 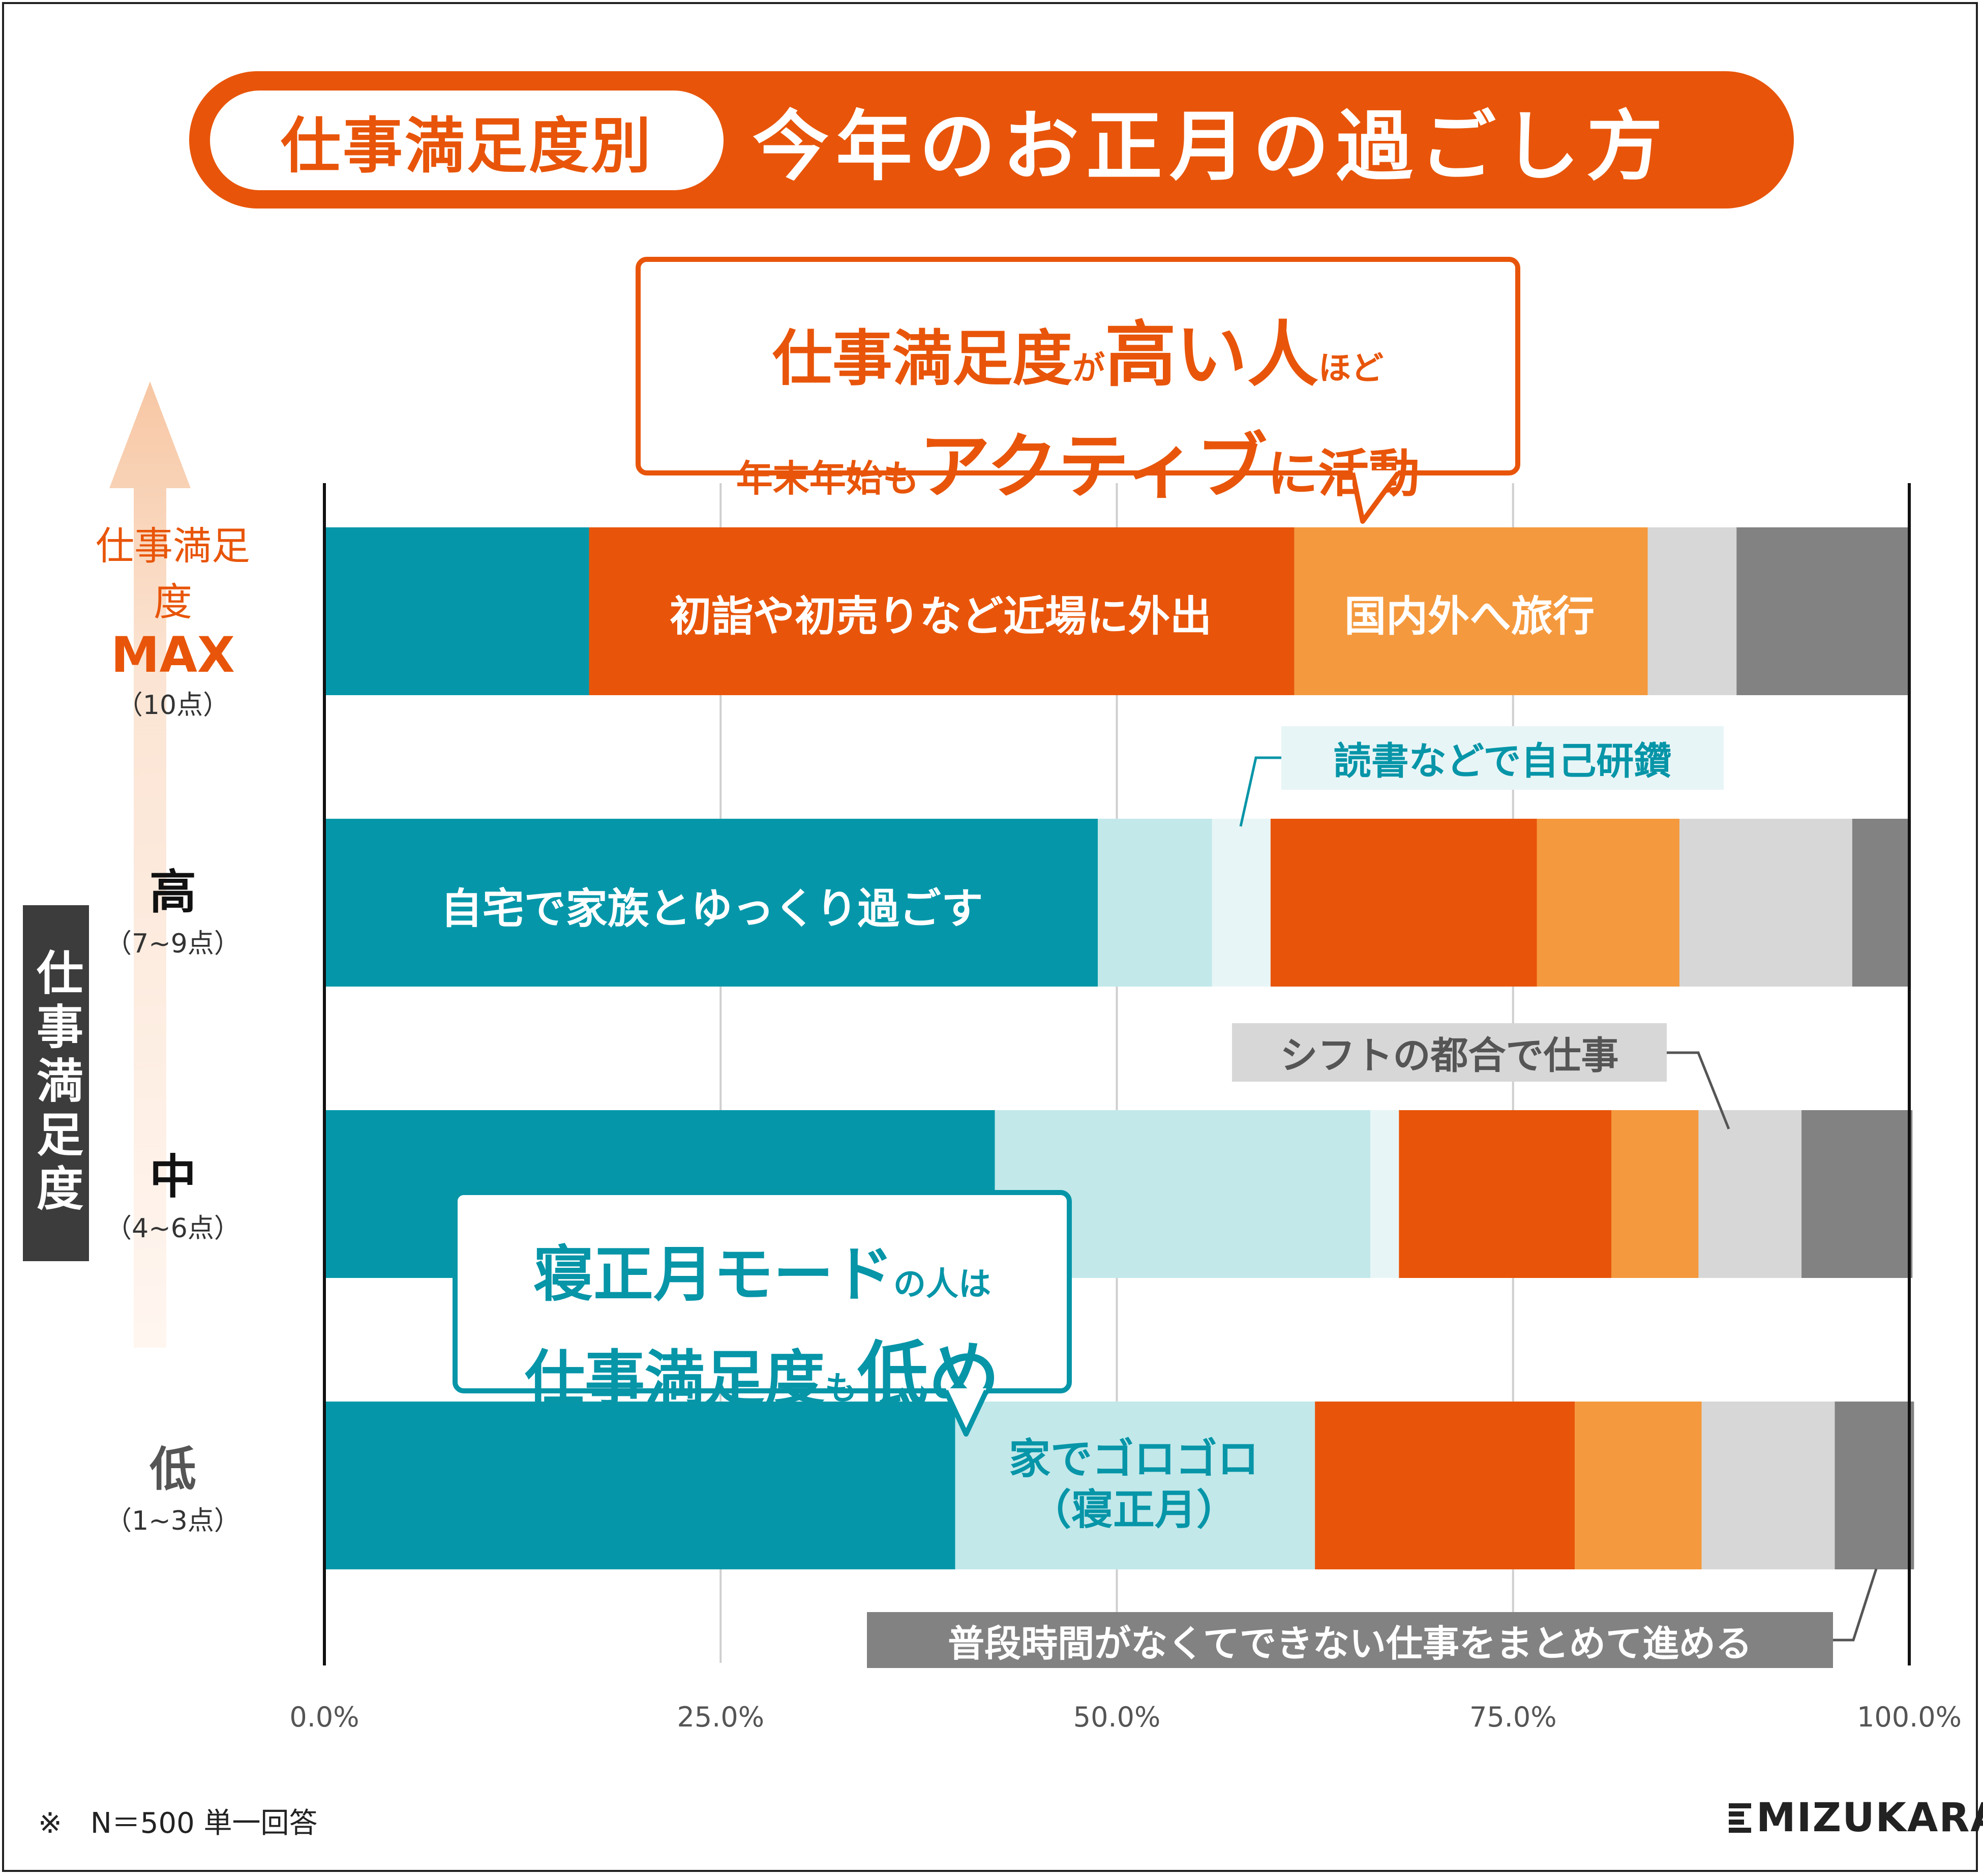 What do you see at coordinates (173, 706) in the screenshot?
I see `row-label-max-points: （10点）` at bounding box center [173, 706].